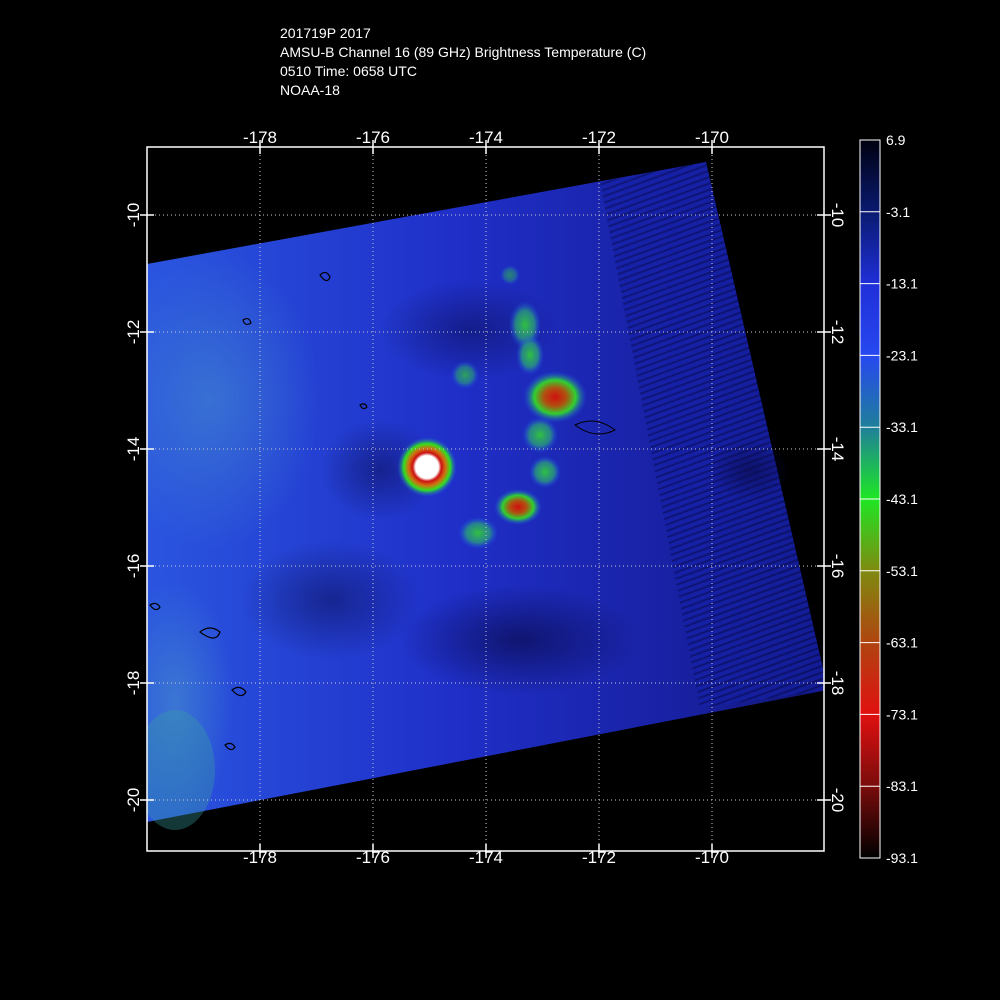 This screenshot has width=1000, height=1000. I want to click on lon-tick-label-top: -170, so click(712, 137).